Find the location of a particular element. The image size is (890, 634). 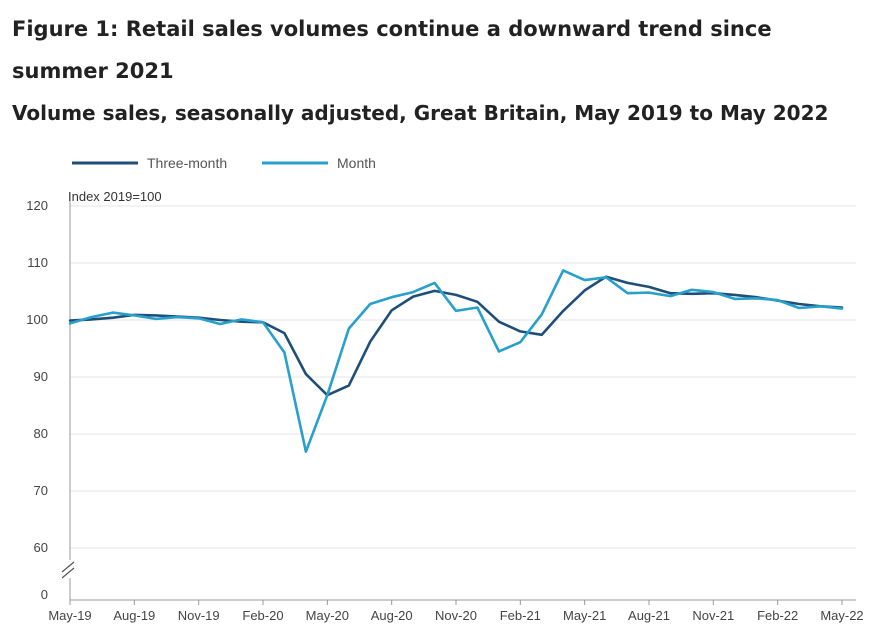

x-tick-label: May-19 is located at coordinates (69, 615).